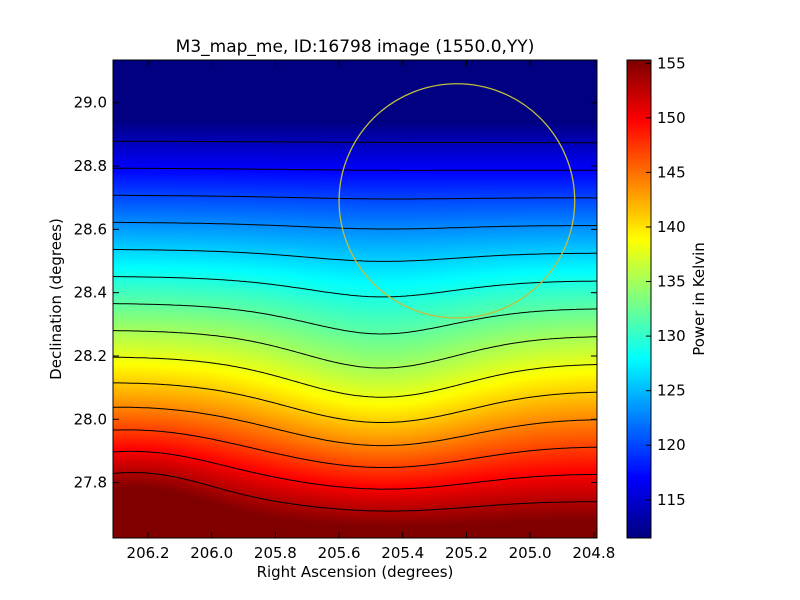 The image size is (800, 600). Describe the element at coordinates (457, 201) in the screenshot. I see `field-of-view-circle` at that location.